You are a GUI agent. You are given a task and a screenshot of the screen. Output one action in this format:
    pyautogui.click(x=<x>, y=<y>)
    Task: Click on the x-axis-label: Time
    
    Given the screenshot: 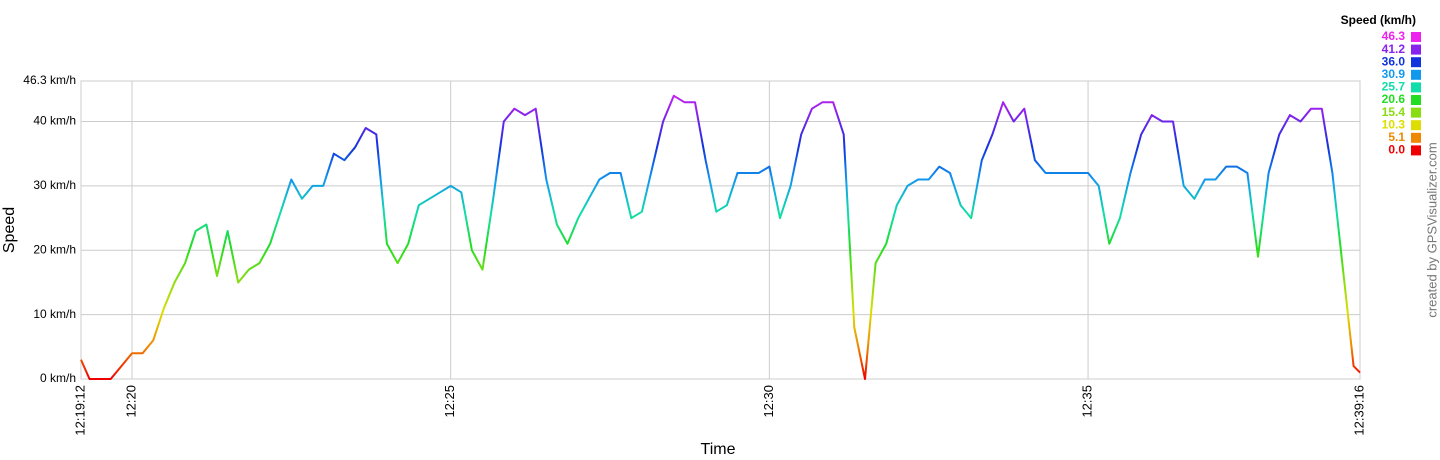 What is the action you would take?
    pyautogui.click(x=718, y=449)
    